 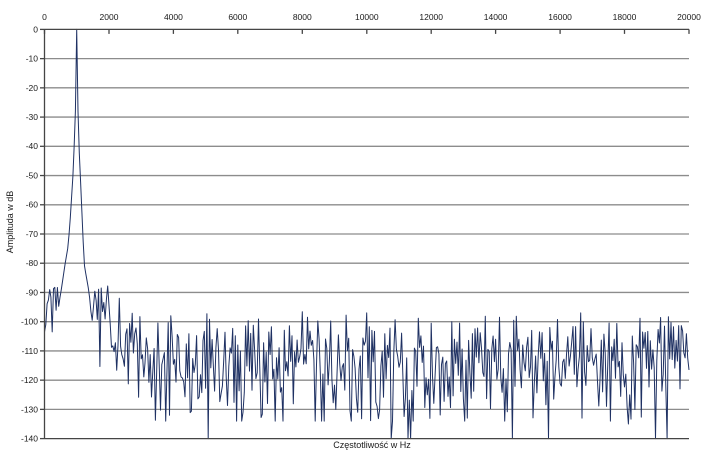 I want to click on svg-text: -60, so click(x=32, y=205).